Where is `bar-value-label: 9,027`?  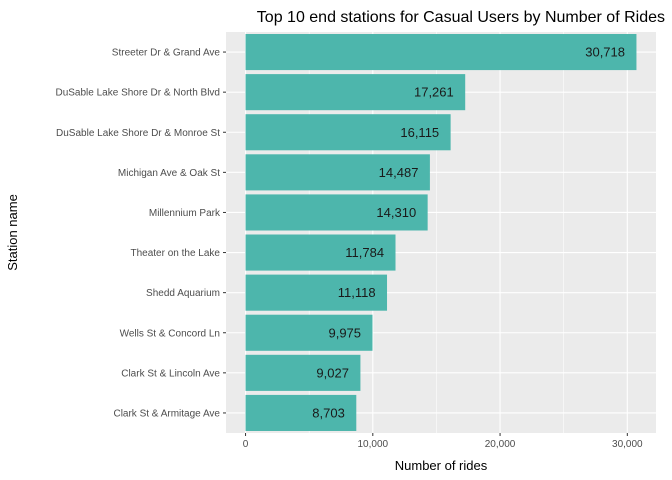 bar-value-label: 9,027 is located at coordinates (332, 372).